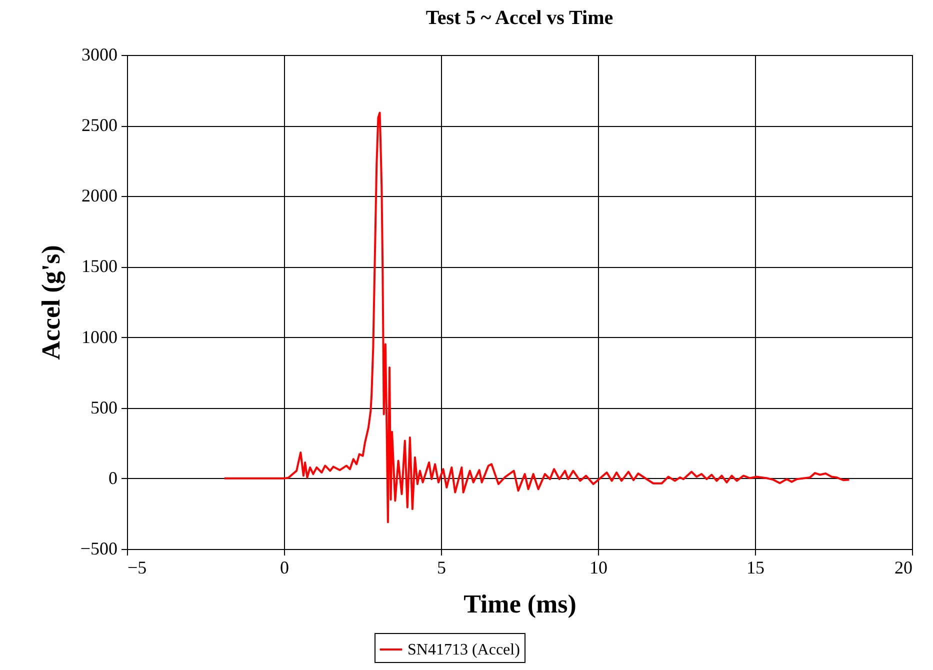 Image resolution: width=933 pixels, height=670 pixels. What do you see at coordinates (104, 407) in the screenshot?
I see `y-tick-label: 500` at bounding box center [104, 407].